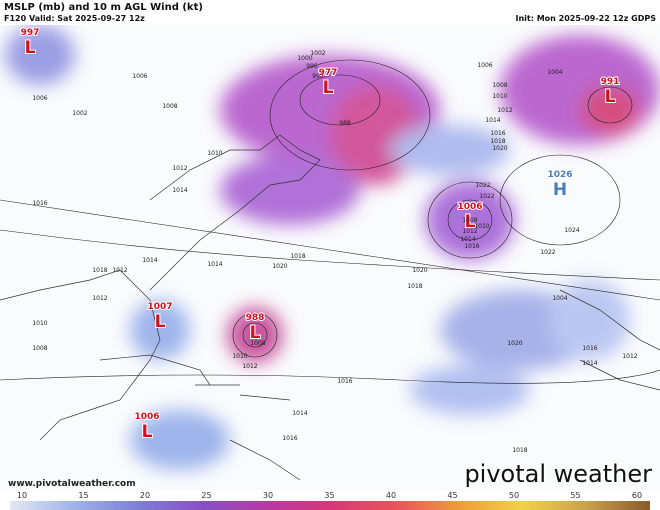 This screenshot has width=660, height=510. Describe the element at coordinates (159, 307) in the screenshot. I see `center-value: 1007` at that location.